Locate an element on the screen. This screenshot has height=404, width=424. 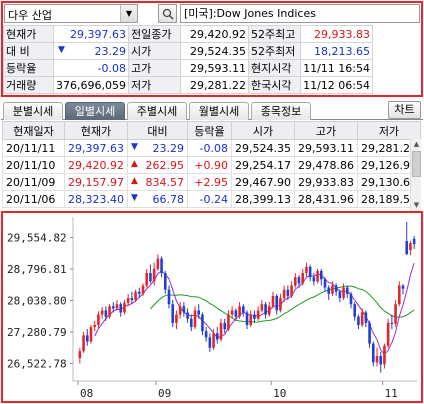
scroll-thumb is located at coordinates (416, 164).